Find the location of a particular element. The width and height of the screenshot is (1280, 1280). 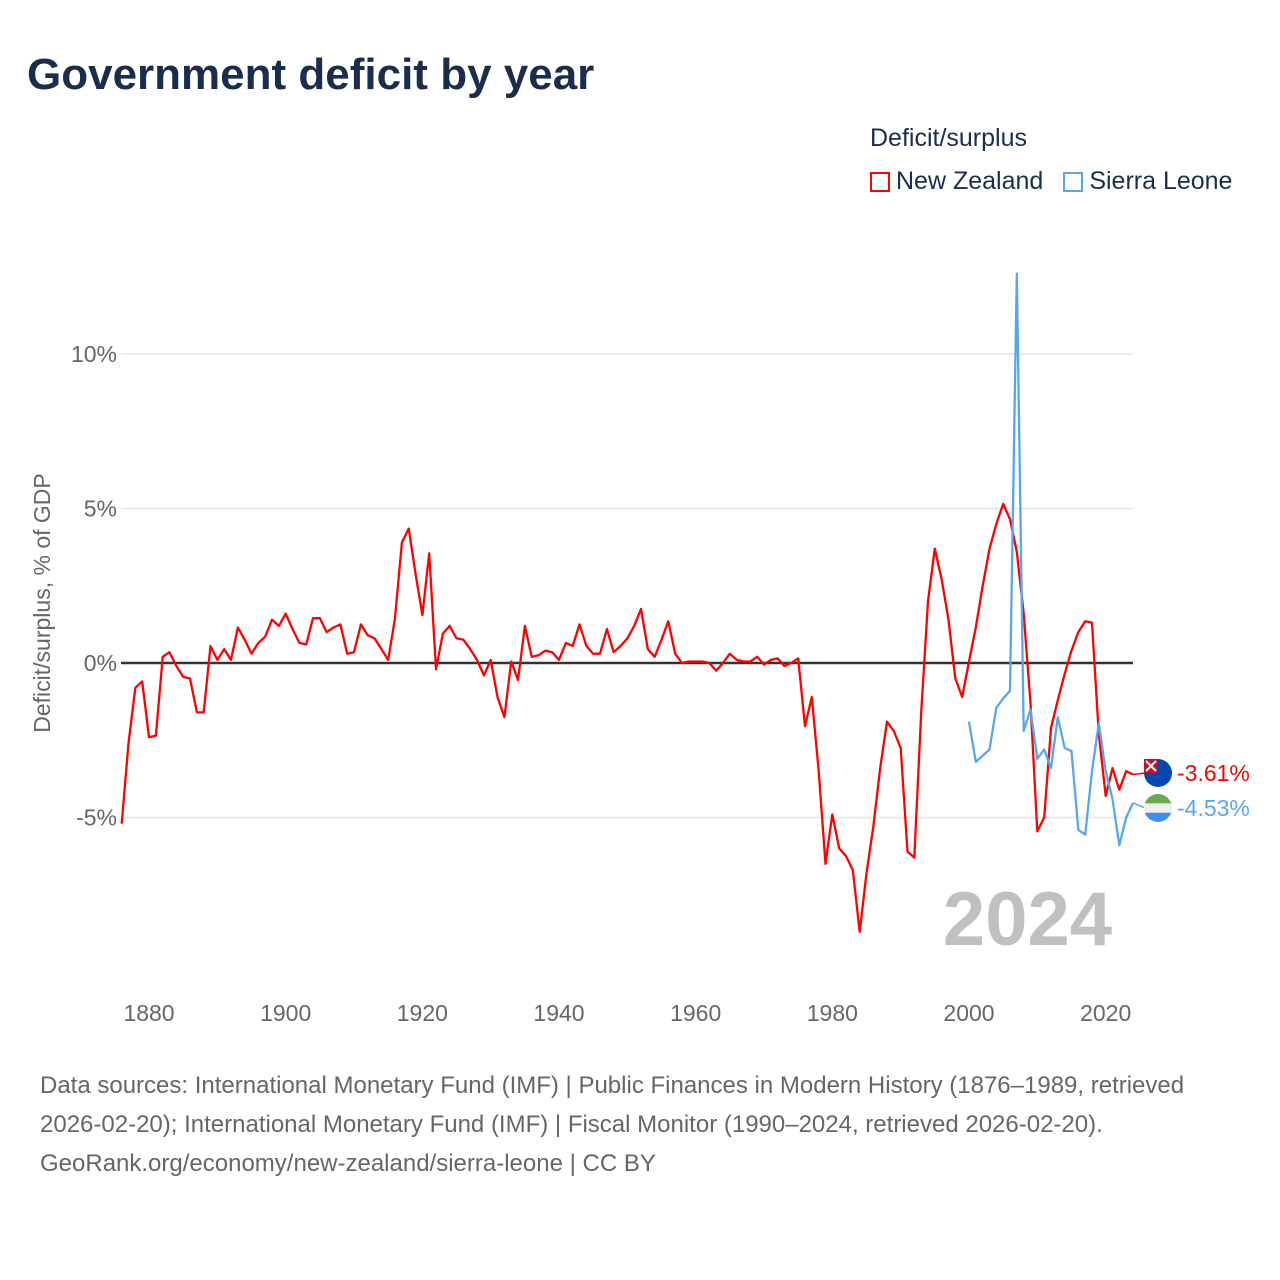

legend-label: Sierra Leone is located at coordinates (1161, 181).